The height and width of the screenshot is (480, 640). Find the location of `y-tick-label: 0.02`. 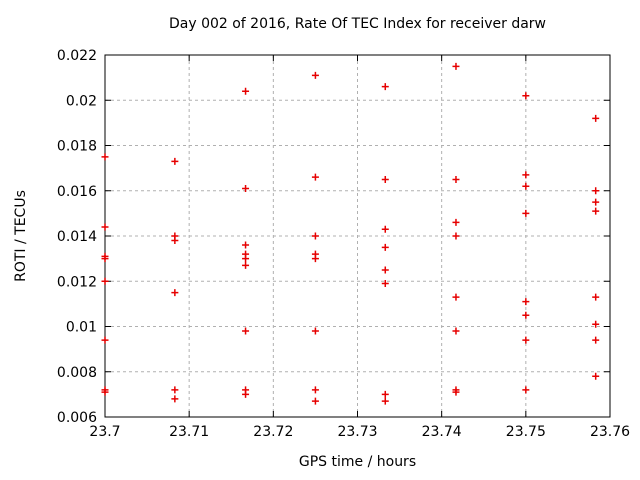

y-tick-label: 0.02 is located at coordinates (81, 101).